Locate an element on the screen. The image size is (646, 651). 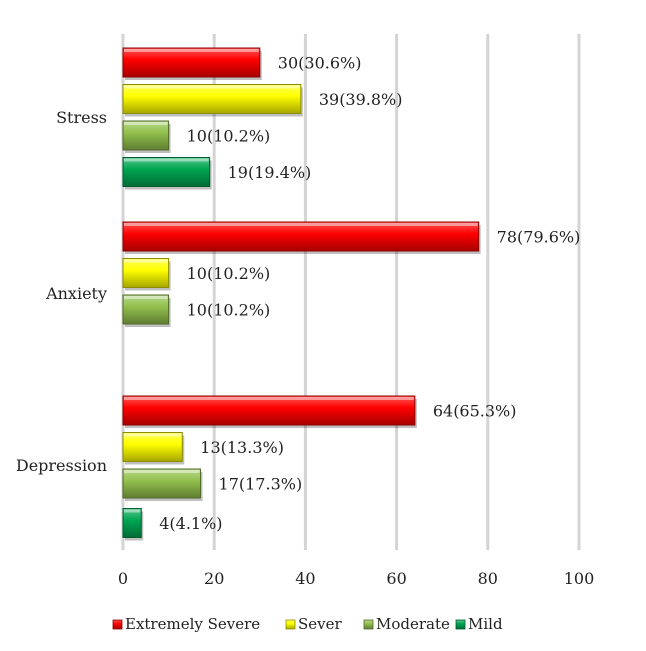
x-tick-label: 20 is located at coordinates (214, 578).